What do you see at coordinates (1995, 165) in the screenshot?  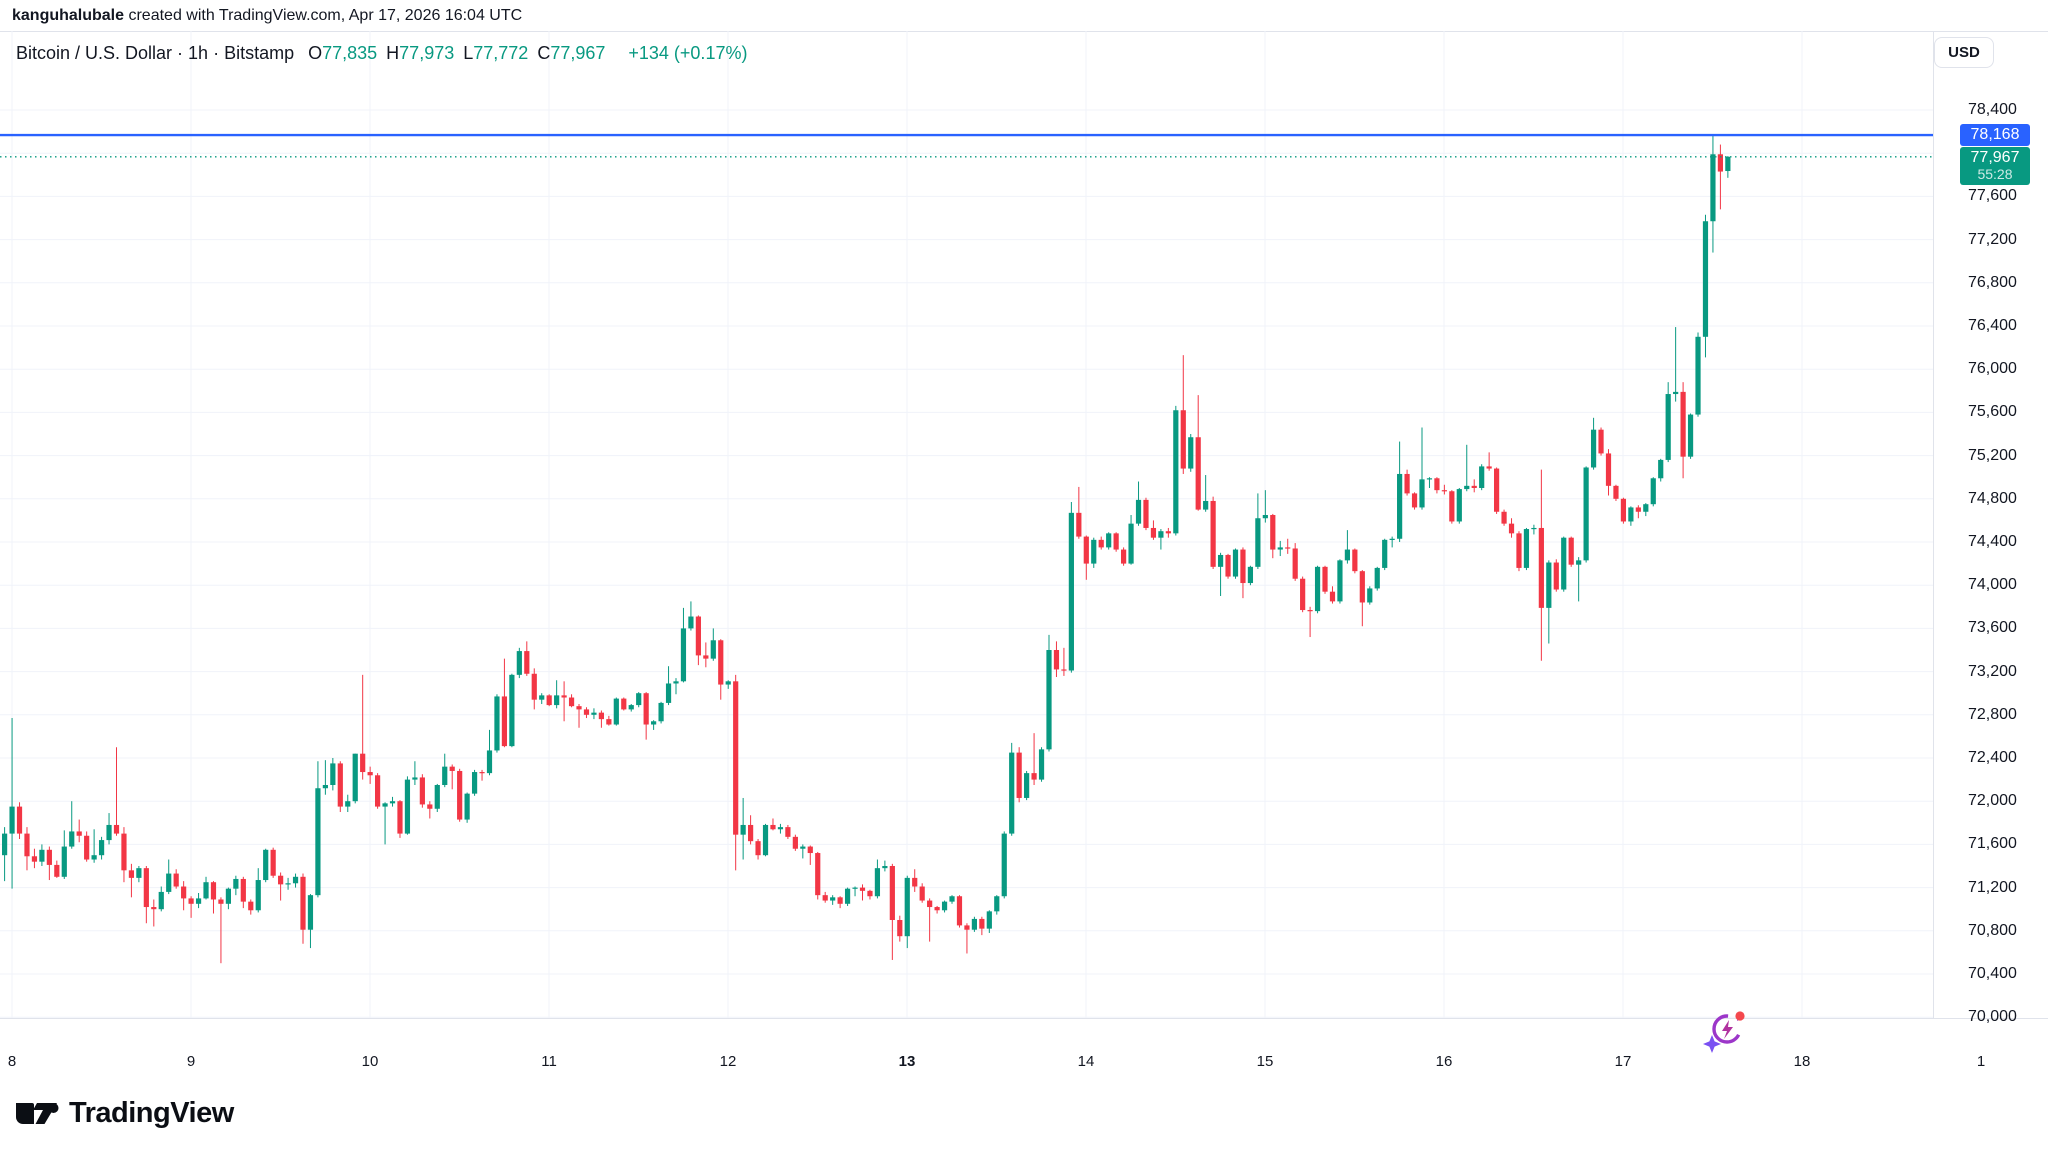 I see `last-price-label: 77,967 55:28` at bounding box center [1995, 165].